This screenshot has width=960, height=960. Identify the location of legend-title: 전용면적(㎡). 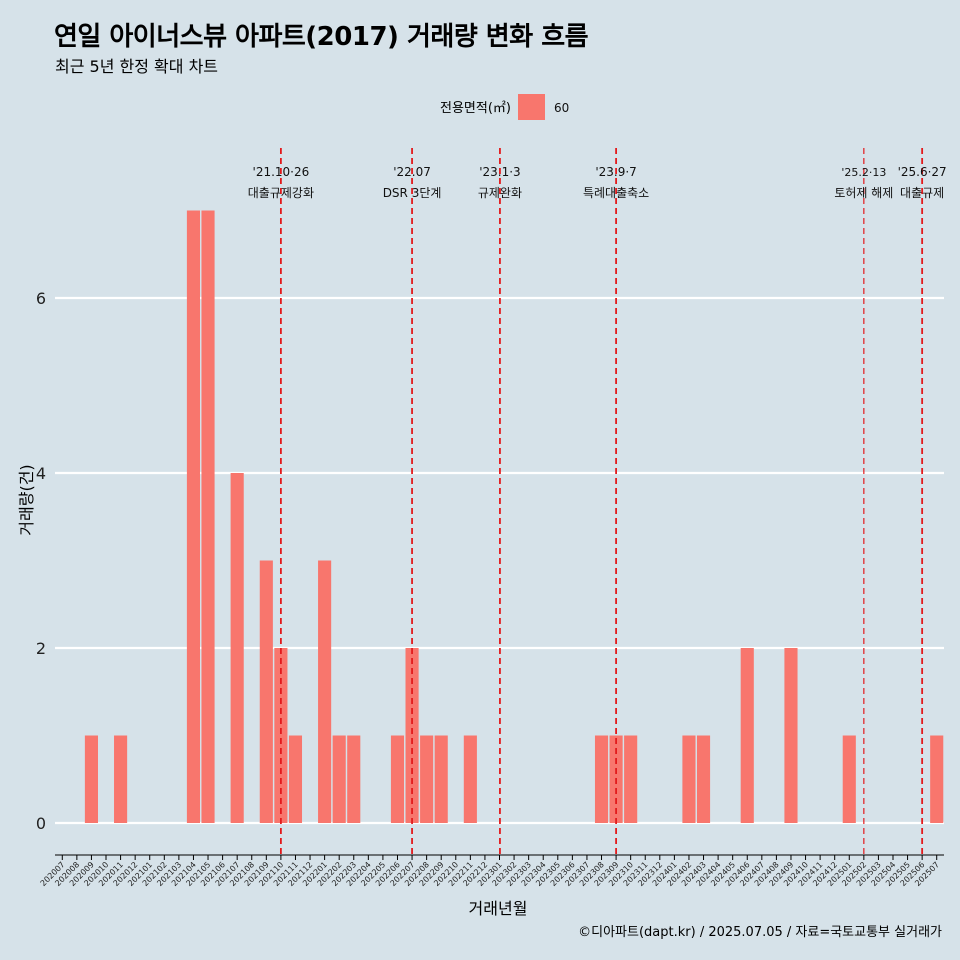
(475, 108).